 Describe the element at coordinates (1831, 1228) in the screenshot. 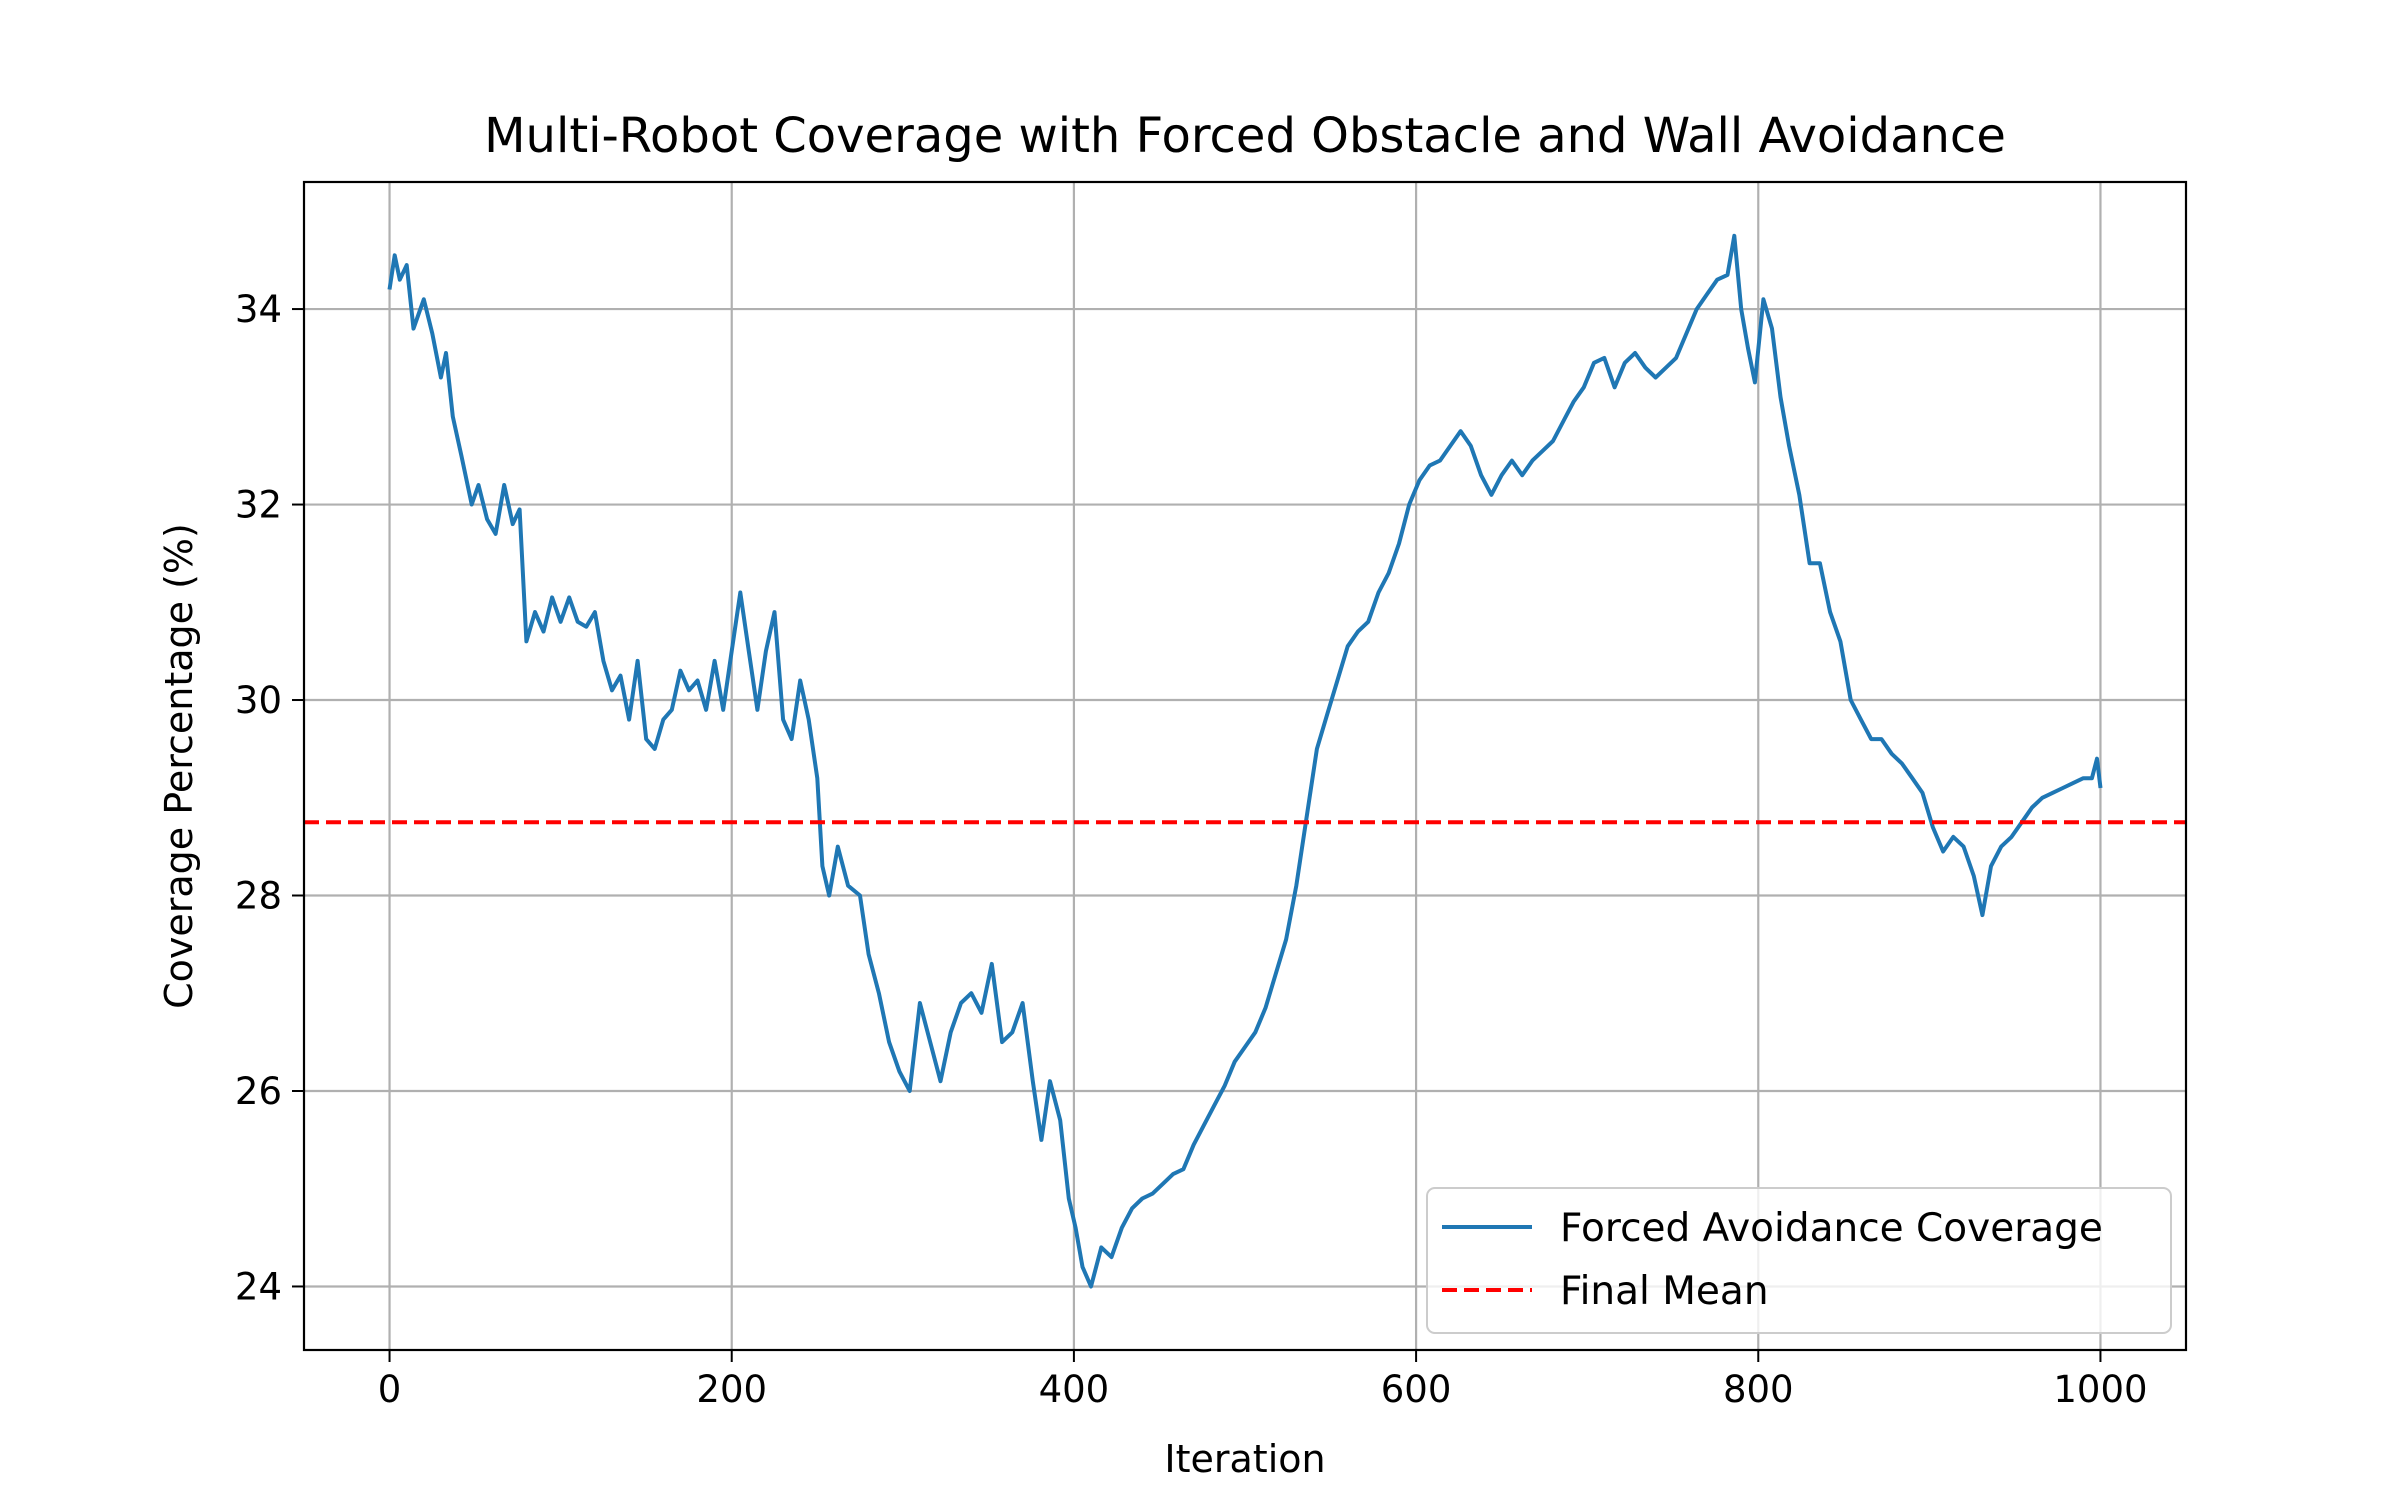

I see `legend-label: Forced Avoidance Coverage` at that location.